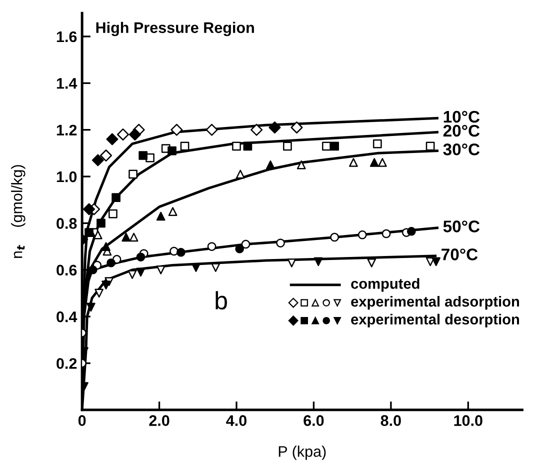  Describe the element at coordinates (82, 420) in the screenshot. I see `x-tick-label: 0` at that location.